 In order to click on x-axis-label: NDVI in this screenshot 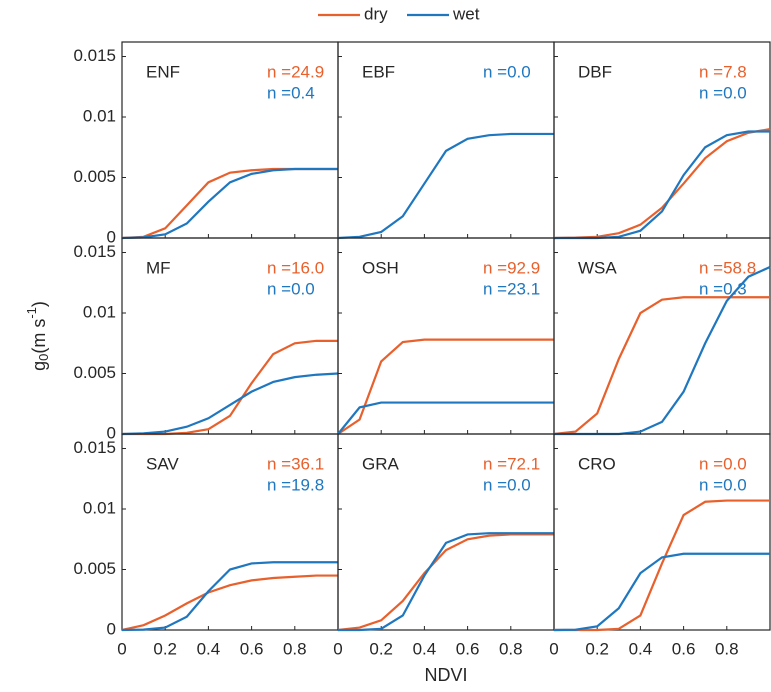, I will do `click(445, 675)`.